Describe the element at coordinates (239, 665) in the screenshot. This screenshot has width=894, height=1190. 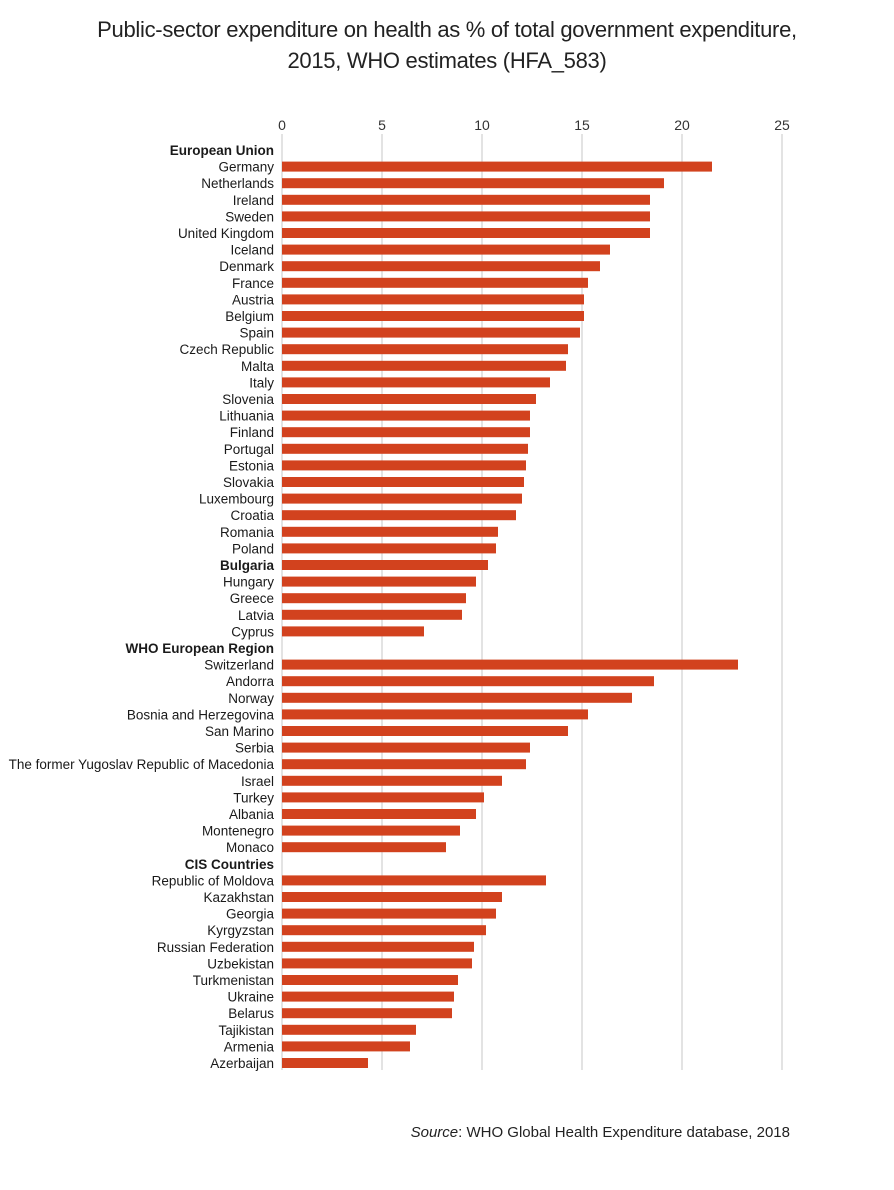
I see `category-label: Switzerland` at that location.